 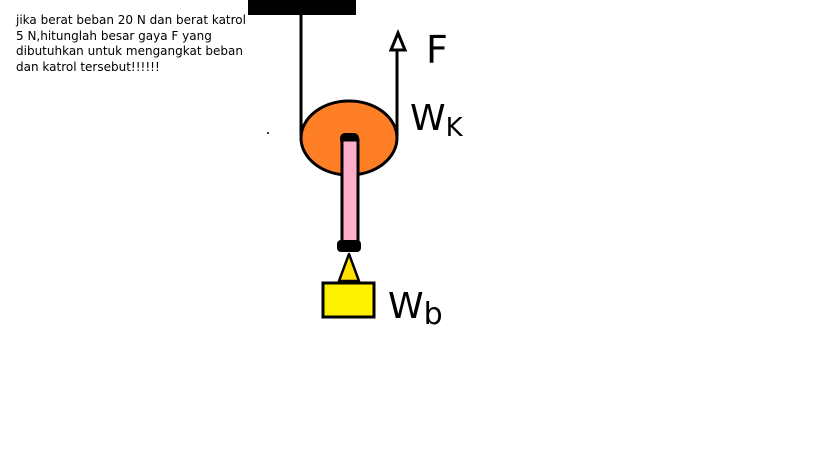 I want to click on ceiling-support, so click(x=302, y=7).